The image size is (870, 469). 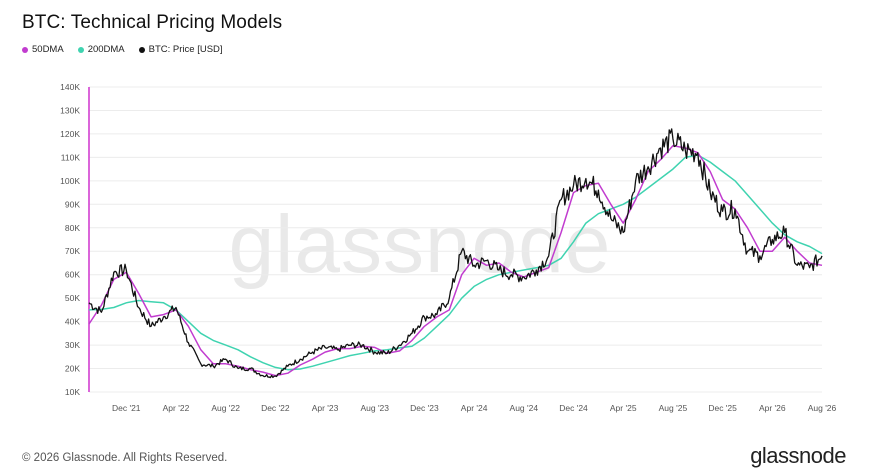 I want to click on watermark-text: glassnode, so click(x=420, y=244).